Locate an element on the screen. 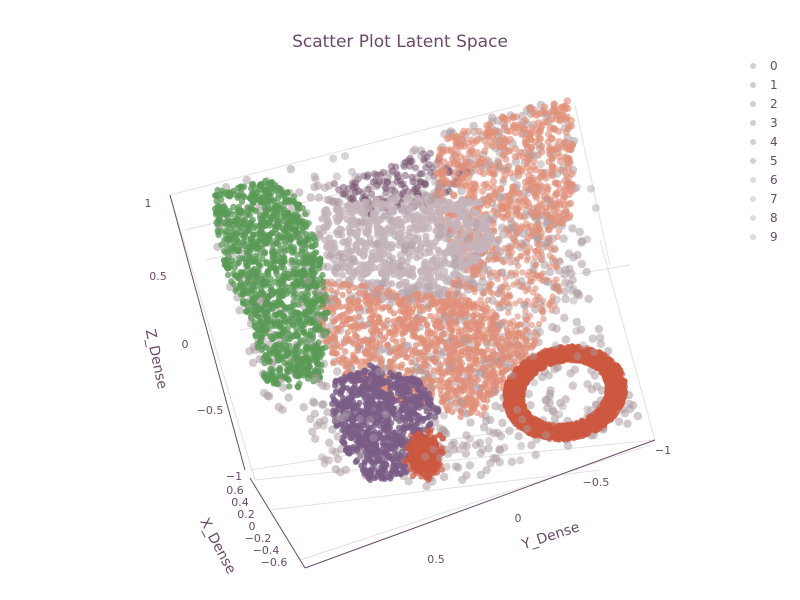  grid-line is located at coordinates (592, 185).